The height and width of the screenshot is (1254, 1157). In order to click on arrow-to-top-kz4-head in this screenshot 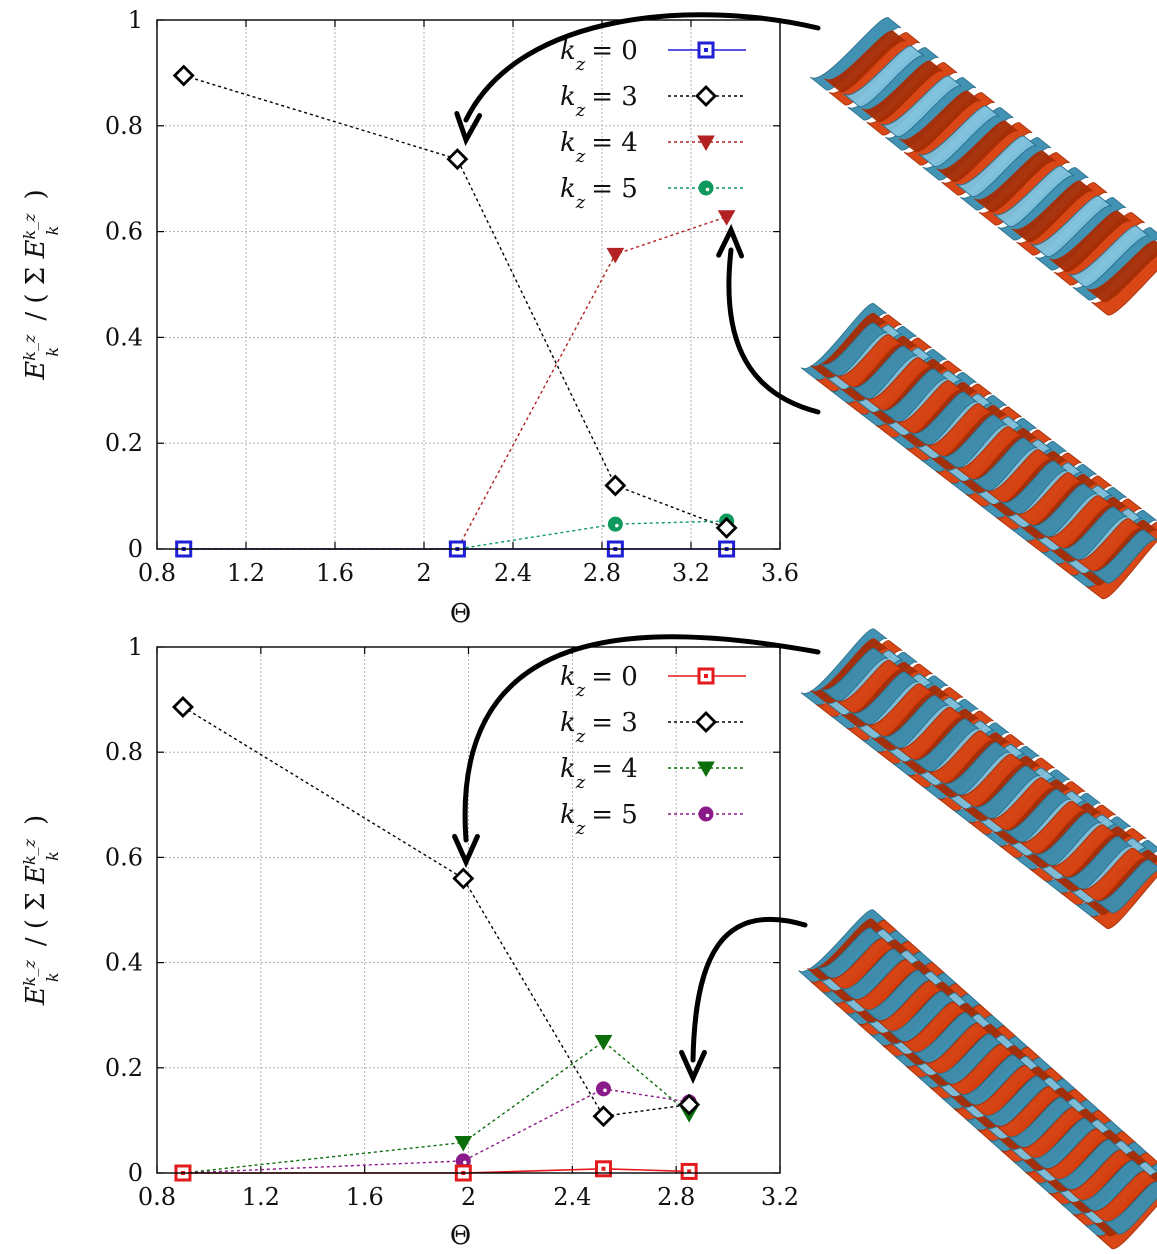, I will do `click(730, 241)`.